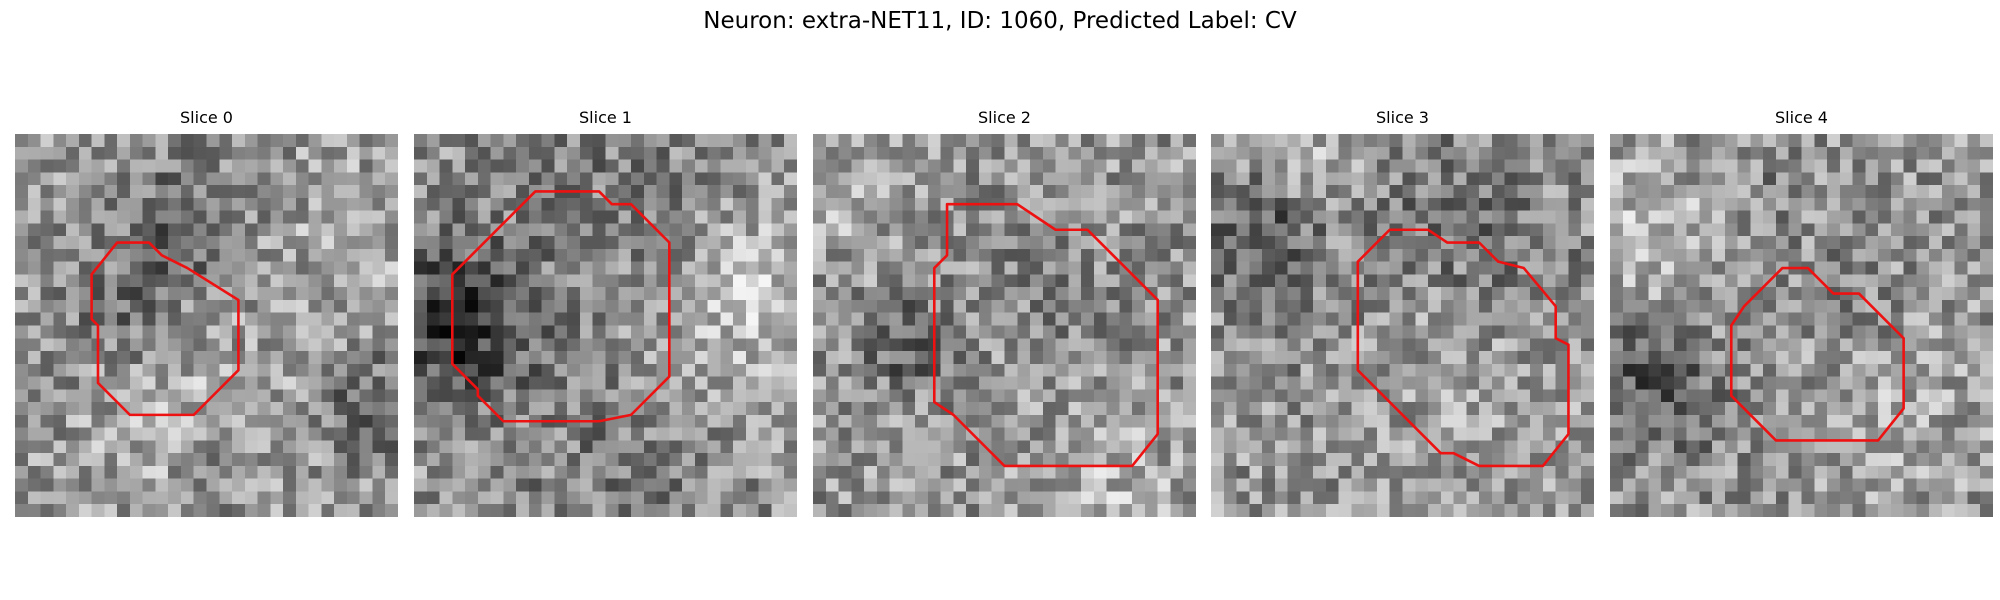 Image resolution: width=2000 pixels, height=600 pixels. I want to click on slice-title: Slice 2, so click(1004, 117).